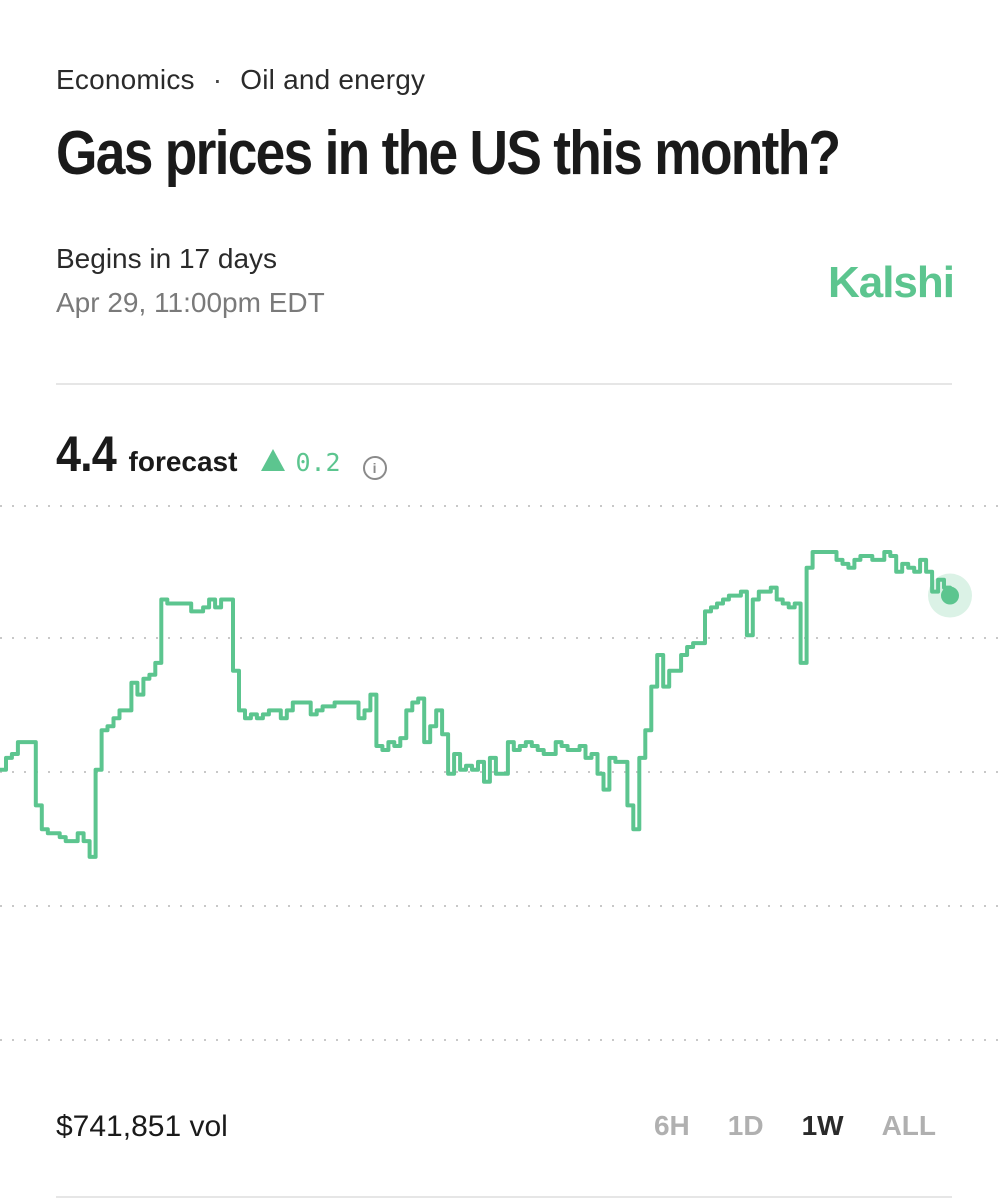 This screenshot has width=1008, height=1200. Describe the element at coordinates (448, 153) in the screenshot. I see `page-title: Gas prices in the US this month?` at that location.